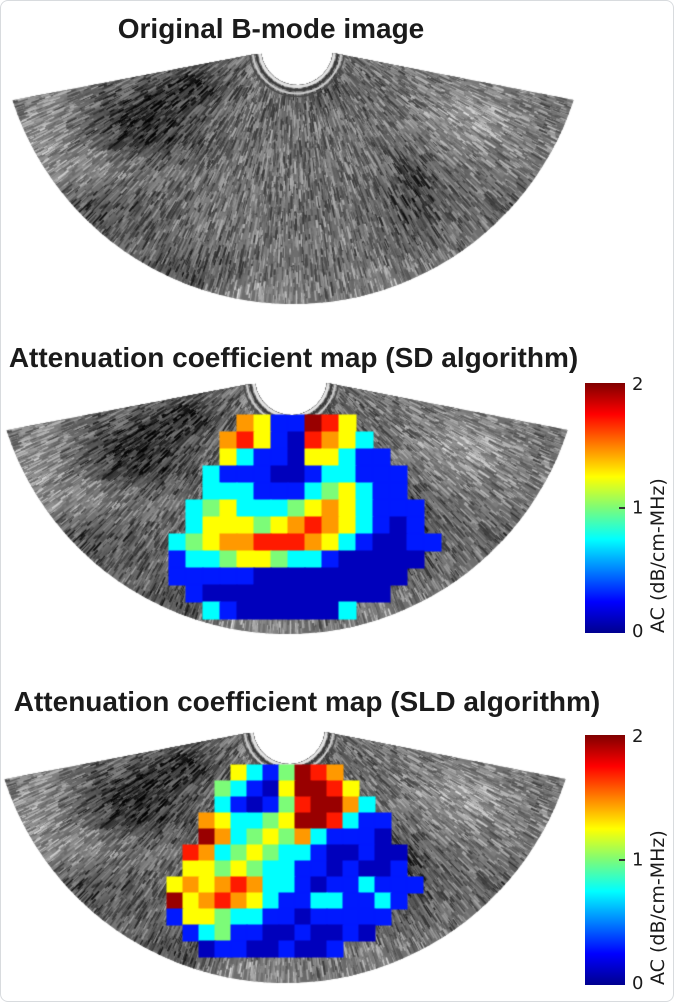 This screenshot has height=1002, width=674. What do you see at coordinates (271, 28) in the screenshot?
I see `panel-title-bmode: Original B-mode image` at bounding box center [271, 28].